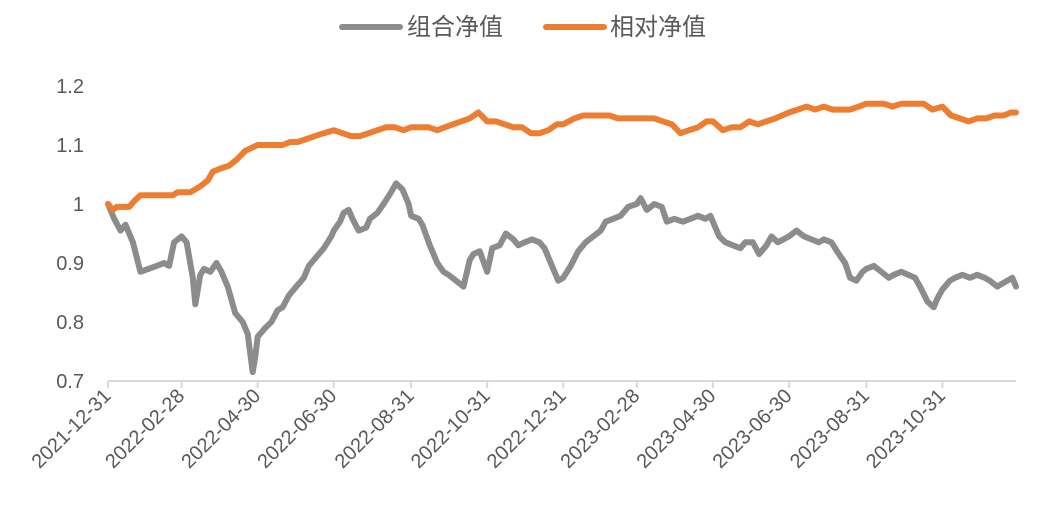  I want to click on y-tick-label: 1, so click(78, 205).